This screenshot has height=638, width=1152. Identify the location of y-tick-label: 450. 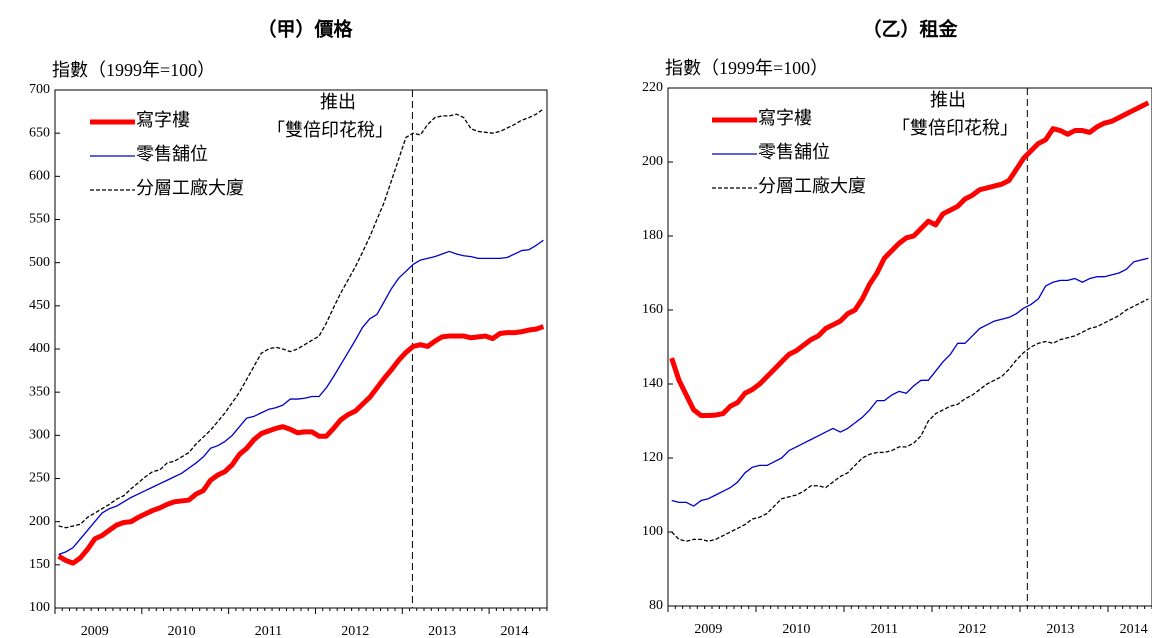
(39, 305).